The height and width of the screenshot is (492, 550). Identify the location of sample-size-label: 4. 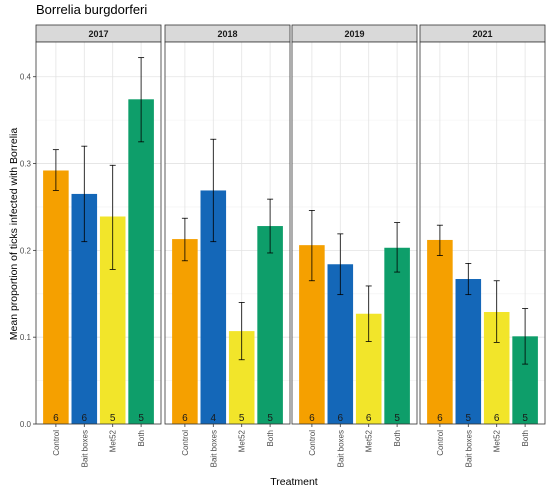
(214, 418).